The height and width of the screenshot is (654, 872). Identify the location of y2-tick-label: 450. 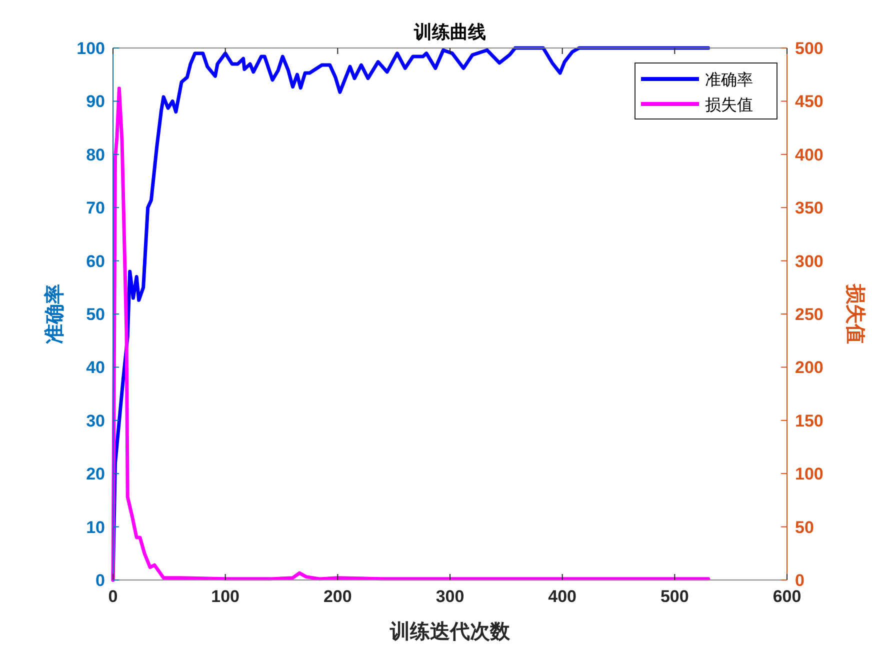
(809, 102).